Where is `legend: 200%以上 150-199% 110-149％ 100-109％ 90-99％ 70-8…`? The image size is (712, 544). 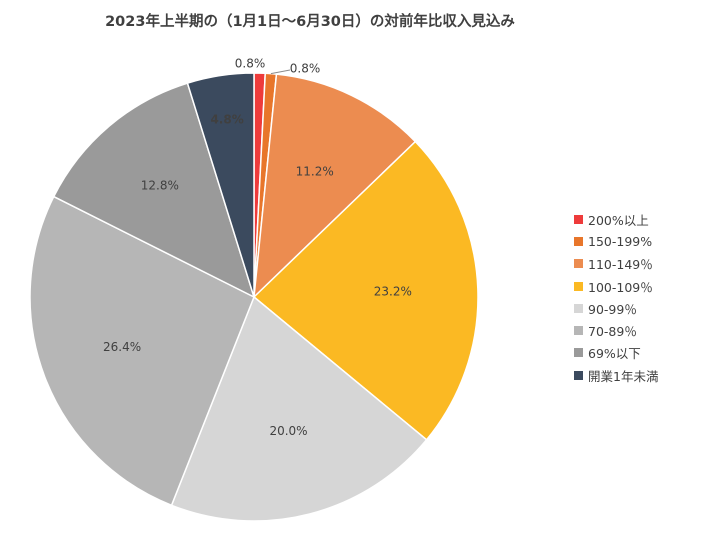 legend: 200%以上 150-199% 110-149％ 100-109％ 90-99％ 70-8… is located at coordinates (616, 297).